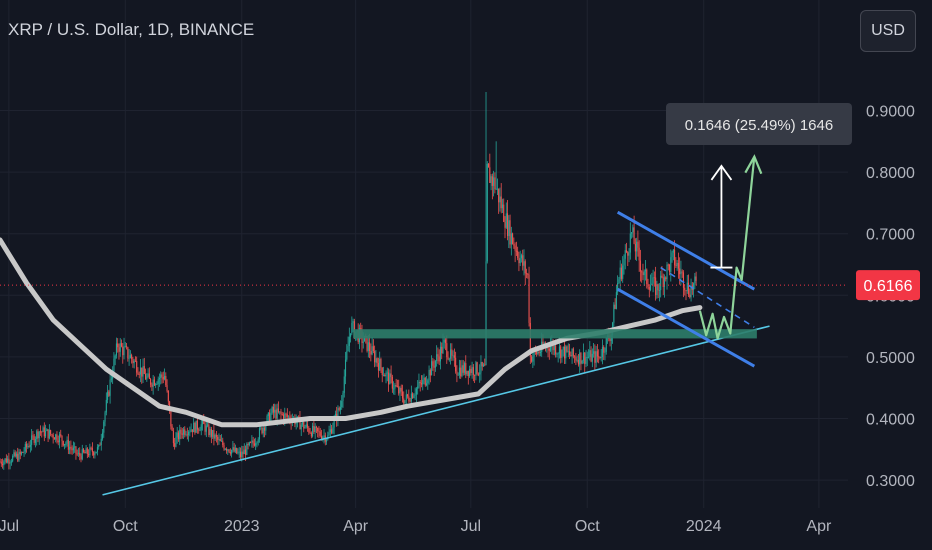 Image resolution: width=932 pixels, height=550 pixels. I want to click on channel-upper-line, so click(686, 250).